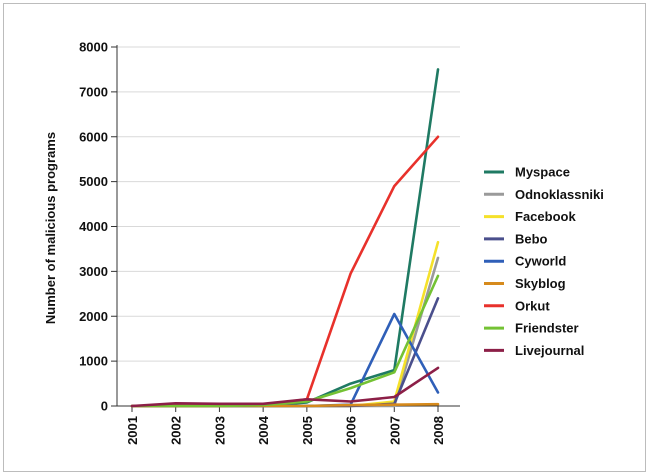 The image size is (650, 476). I want to click on legend-label: Orkut, so click(532, 305).